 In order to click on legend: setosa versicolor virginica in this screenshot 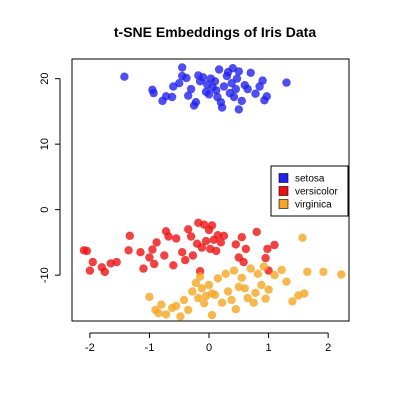, I will do `click(309, 191)`.